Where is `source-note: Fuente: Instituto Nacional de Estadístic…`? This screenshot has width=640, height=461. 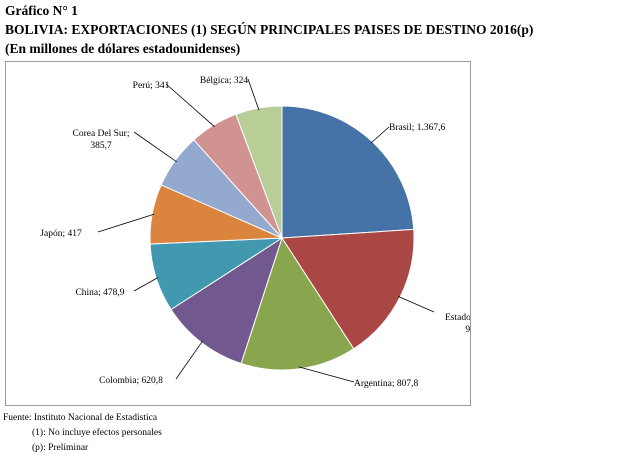 source-note: Fuente: Instituto Nacional de Estadístic… is located at coordinates (80, 418).